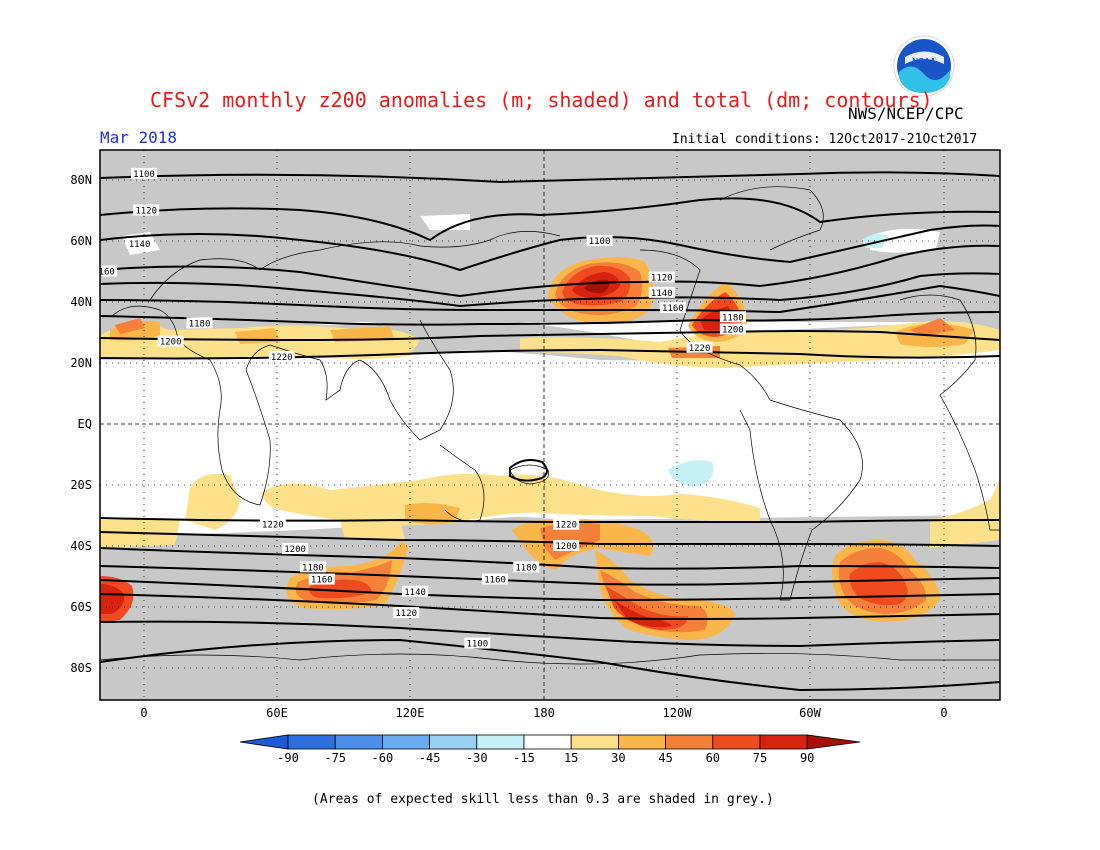 The image size is (1100, 850). Describe the element at coordinates (139, 137) in the screenshot. I see `forecast-month: Mar 2018` at that location.